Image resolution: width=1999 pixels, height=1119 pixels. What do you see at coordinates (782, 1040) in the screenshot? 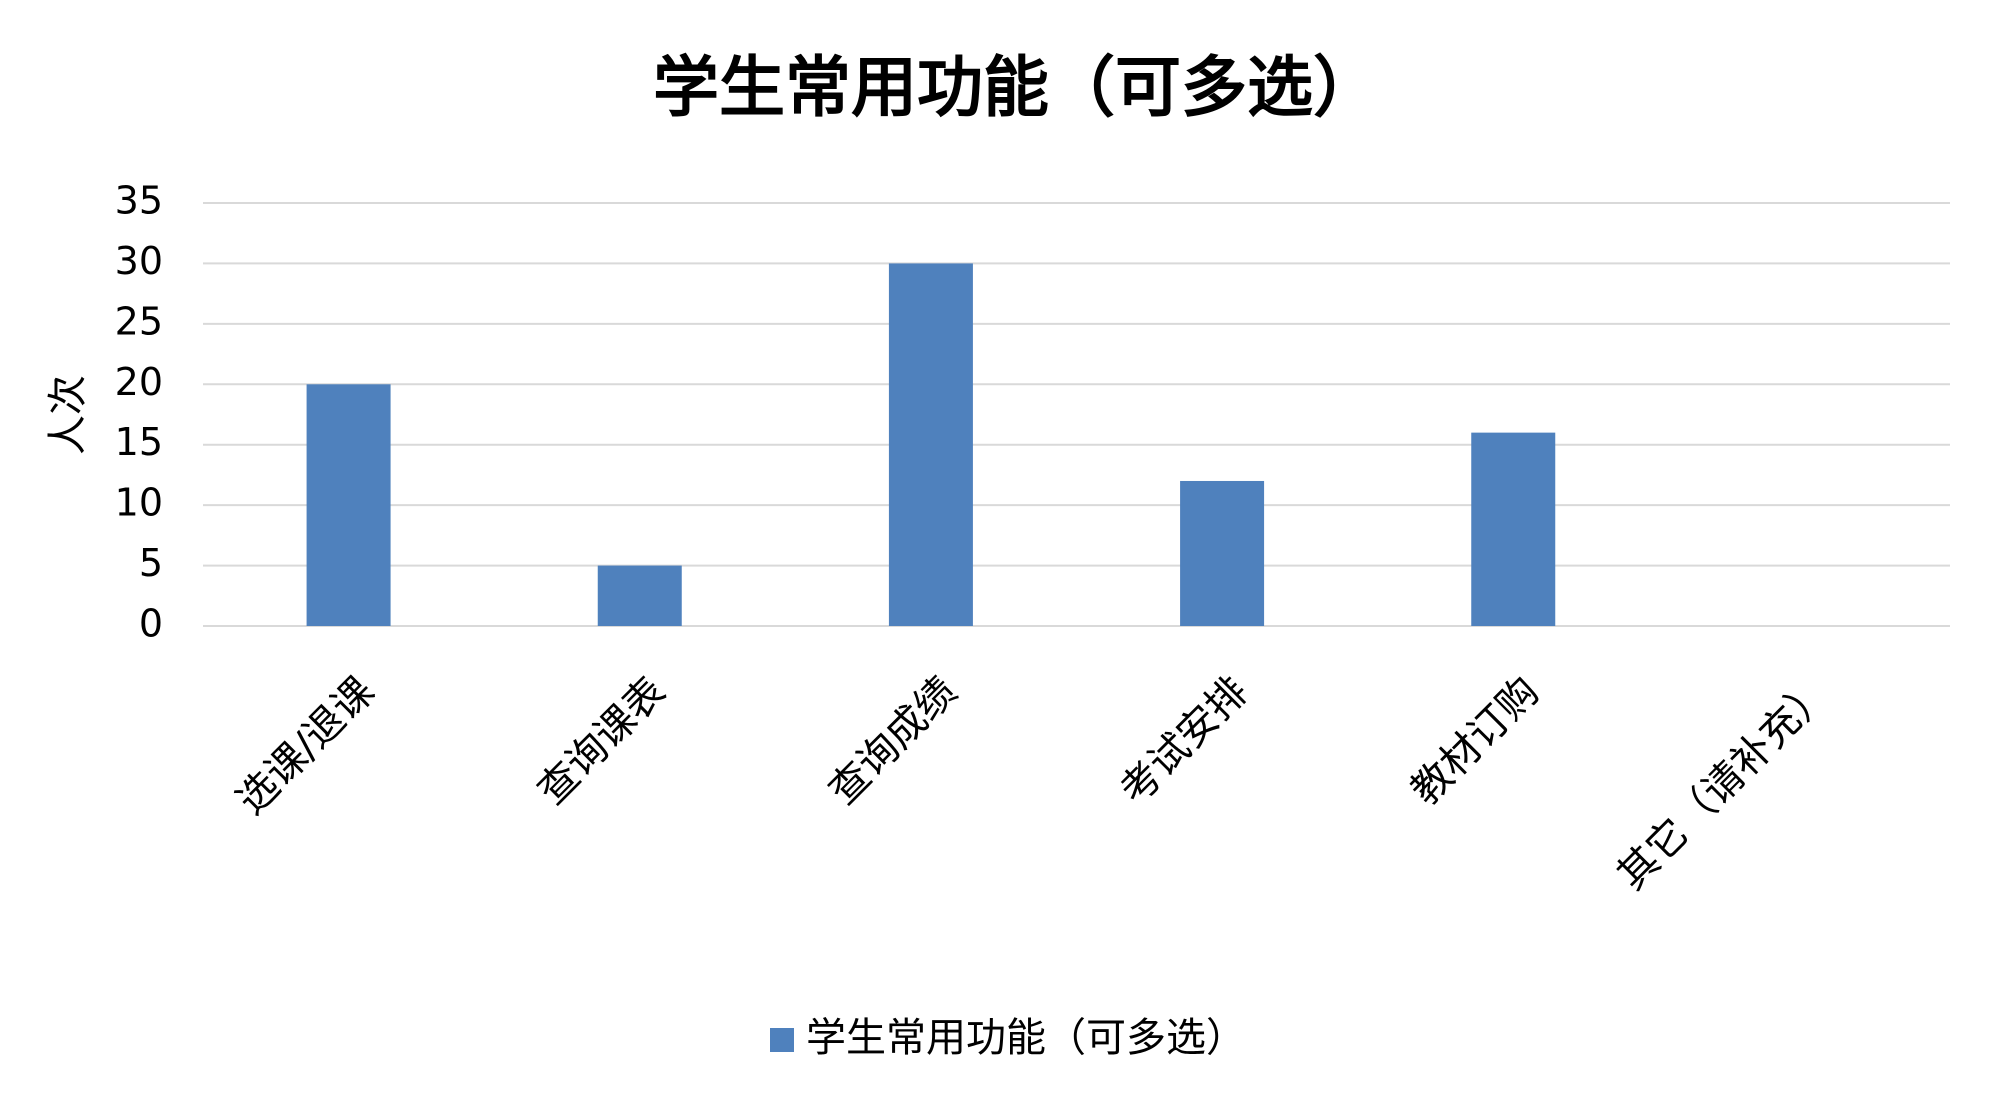
I see `legend-swatch` at bounding box center [782, 1040].